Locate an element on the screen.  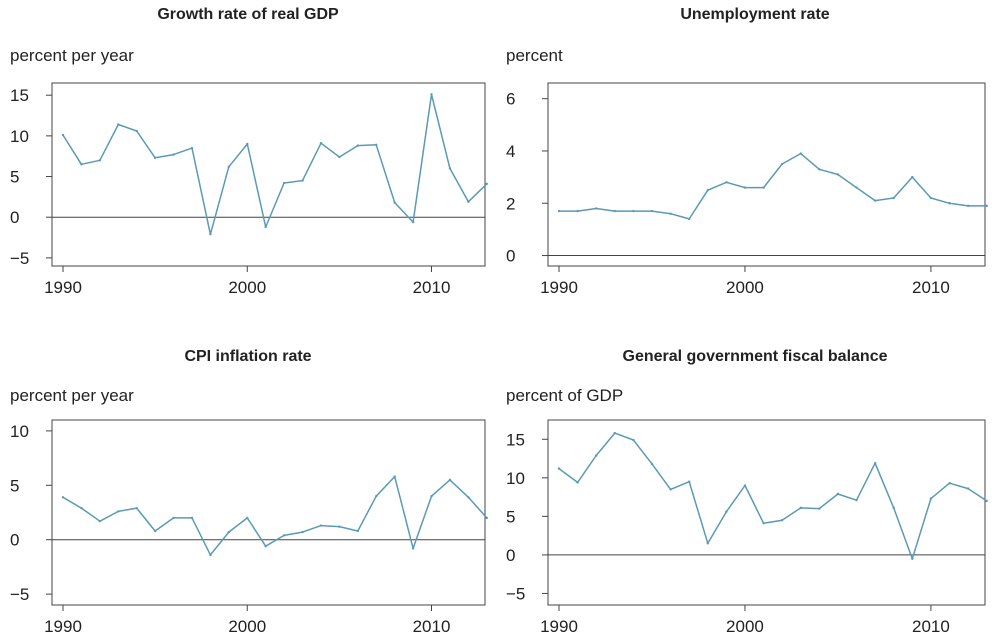
chart-title: CPI inflation rate is located at coordinates (248, 356).